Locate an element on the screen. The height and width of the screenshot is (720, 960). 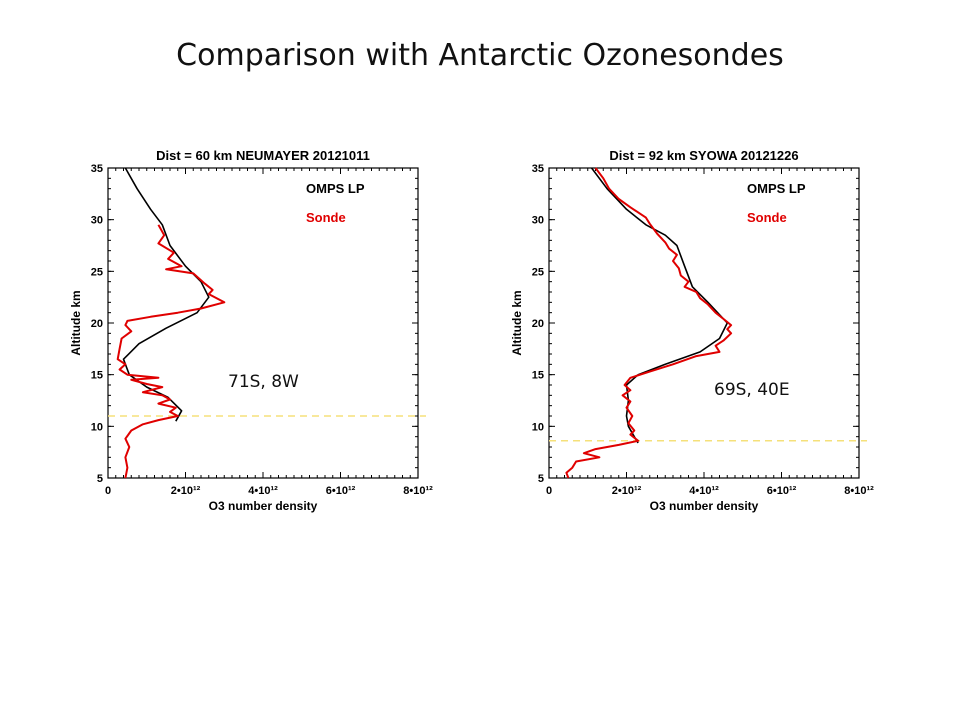
chart-title: Dist = 92 km SYOWA 20121226 is located at coordinates (703, 155).